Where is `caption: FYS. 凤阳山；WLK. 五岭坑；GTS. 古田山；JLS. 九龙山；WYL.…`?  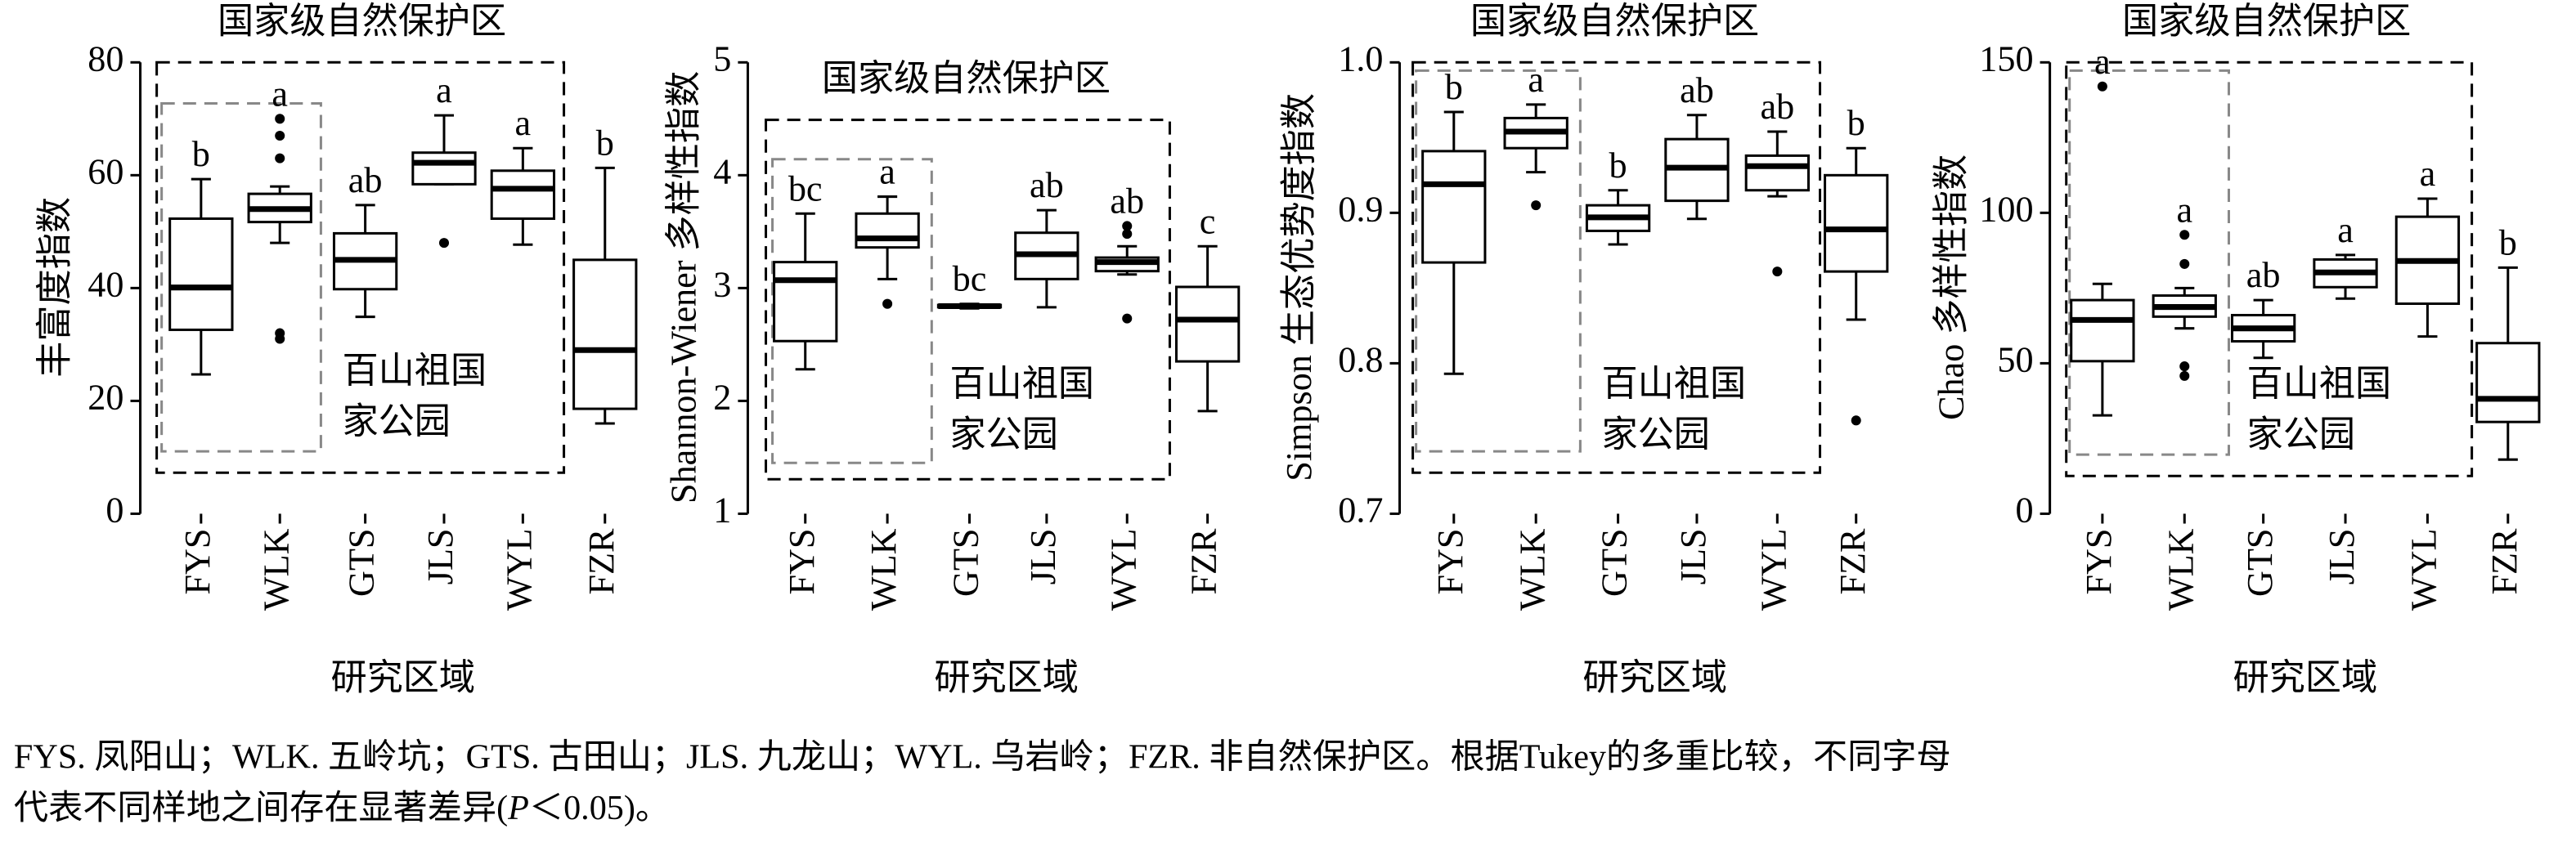
caption: FYS. 凤阳山；WLK. 五岭坑；GTS. 古田山；JLS. 九龙山；WYL.… is located at coordinates (982, 756).